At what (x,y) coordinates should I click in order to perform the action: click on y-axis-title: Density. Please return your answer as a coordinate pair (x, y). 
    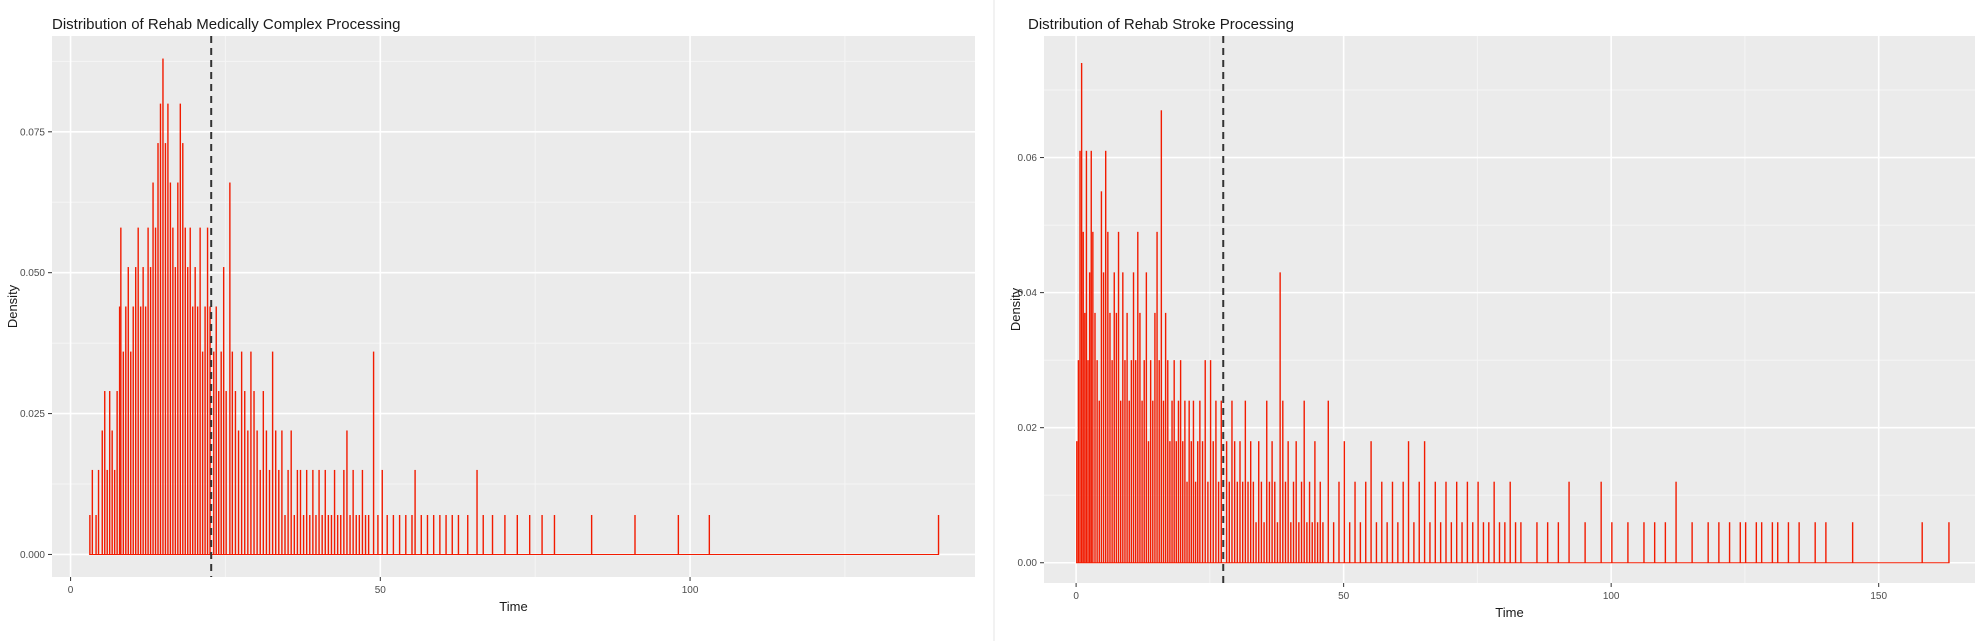
    Looking at the image, I should click on (12, 306).